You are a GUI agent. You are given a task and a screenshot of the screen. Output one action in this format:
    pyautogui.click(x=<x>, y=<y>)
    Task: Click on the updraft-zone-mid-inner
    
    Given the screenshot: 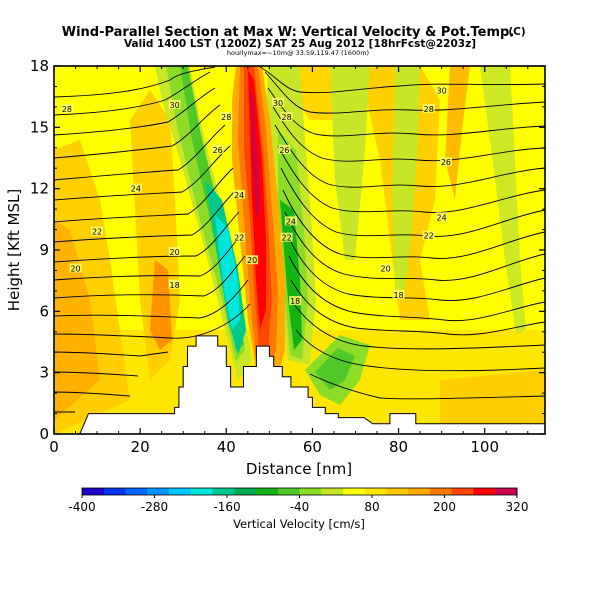 What is the action you would take?
    pyautogui.click(x=161, y=305)
    